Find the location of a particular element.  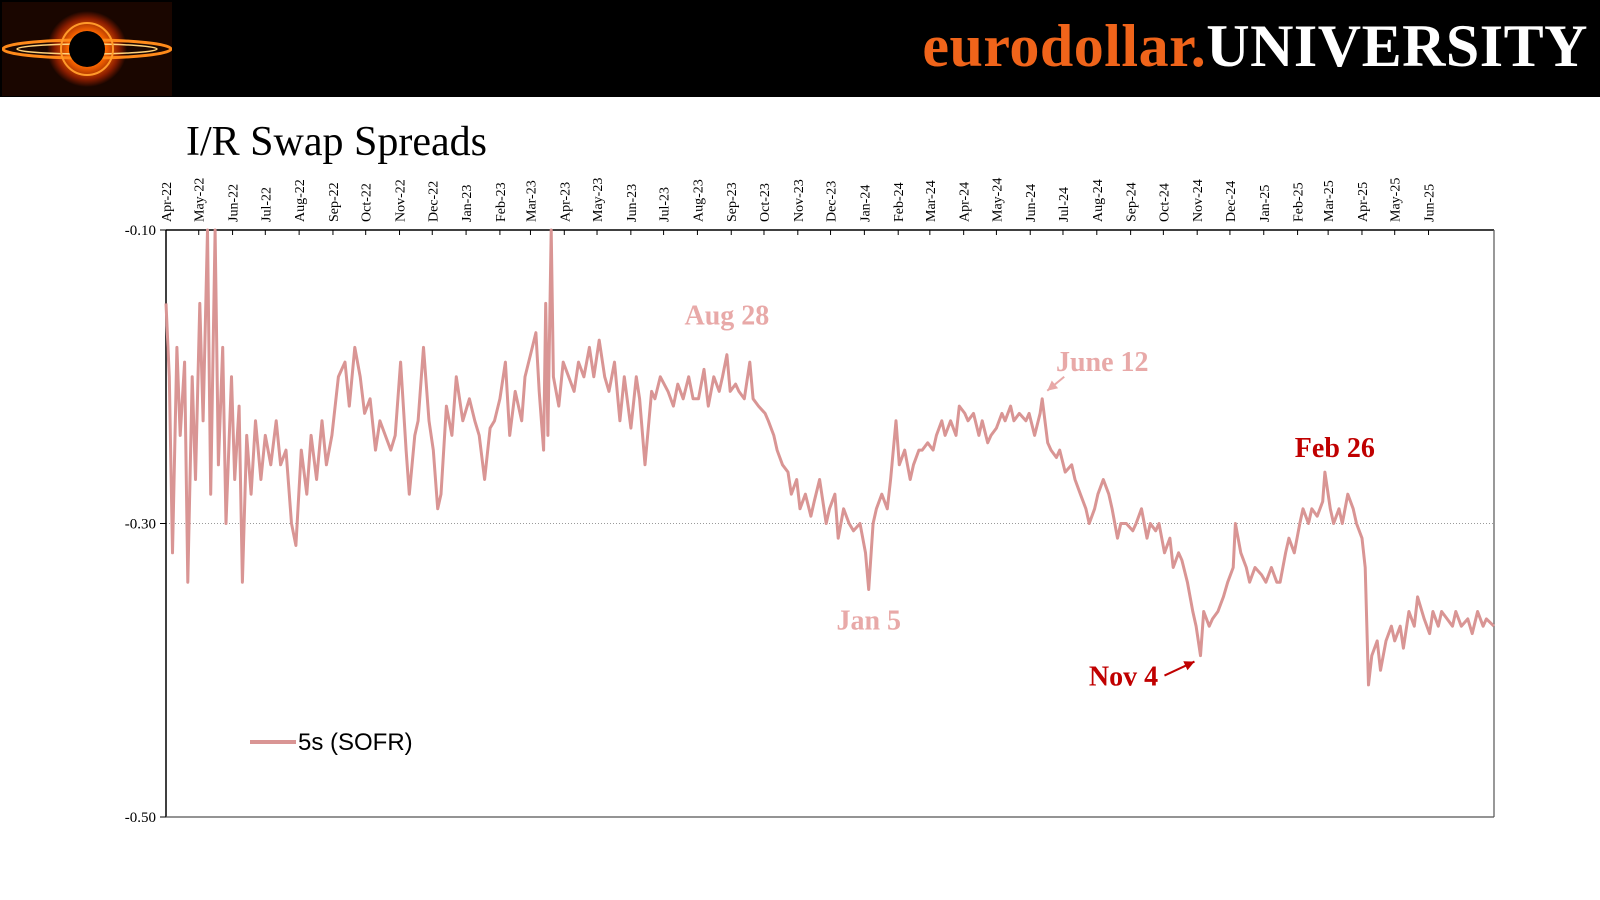

x-tick-label: May-23 is located at coordinates (598, 200).